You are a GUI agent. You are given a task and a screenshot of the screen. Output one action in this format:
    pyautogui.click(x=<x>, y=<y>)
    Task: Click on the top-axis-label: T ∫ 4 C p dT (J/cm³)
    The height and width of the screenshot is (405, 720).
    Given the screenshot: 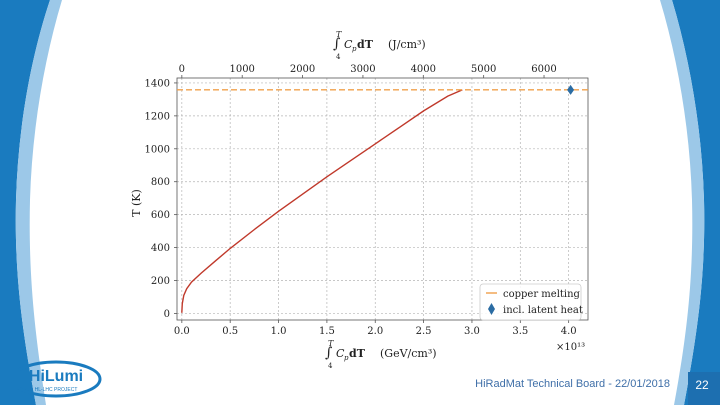 What is the action you would take?
    pyautogui.click(x=379, y=45)
    